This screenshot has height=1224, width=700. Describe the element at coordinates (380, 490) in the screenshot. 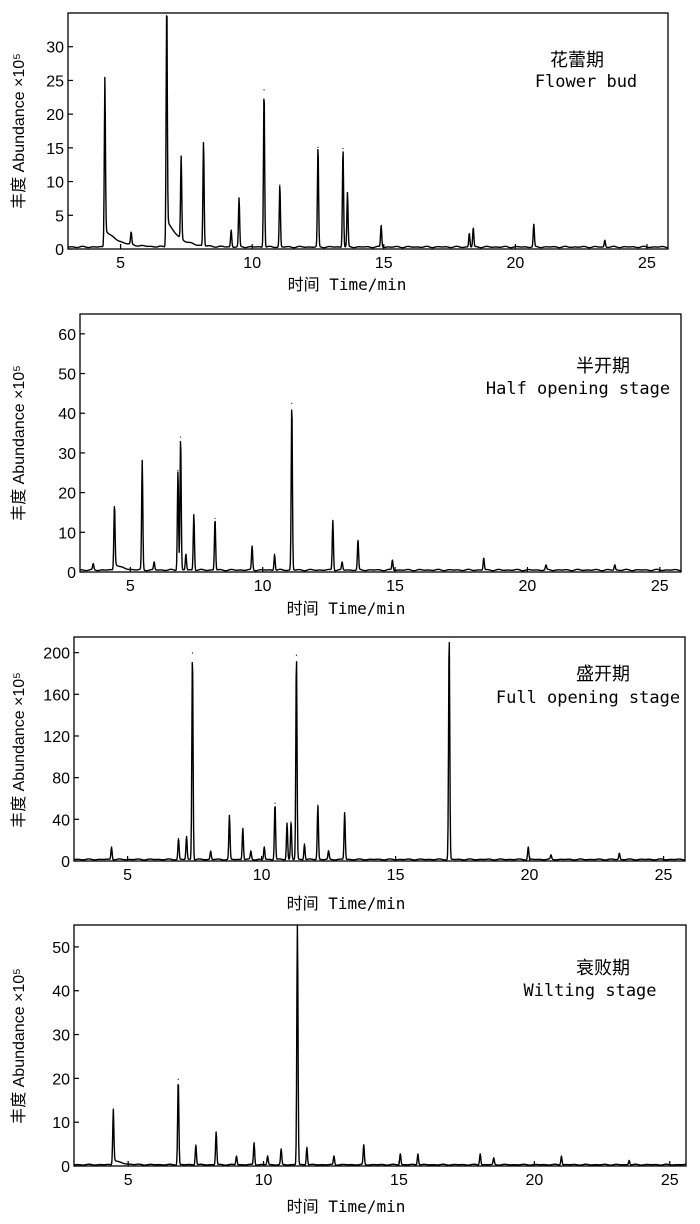

I see `chromatogram-trace` at that location.